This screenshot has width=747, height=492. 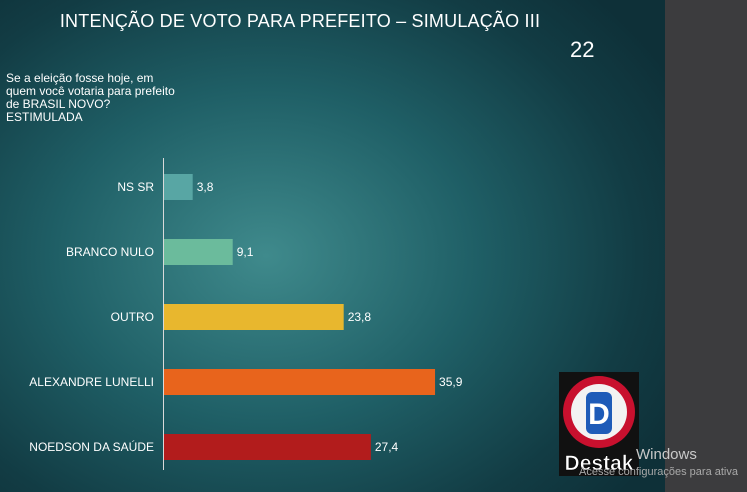 I want to click on logo-letter: D, so click(x=599, y=414).